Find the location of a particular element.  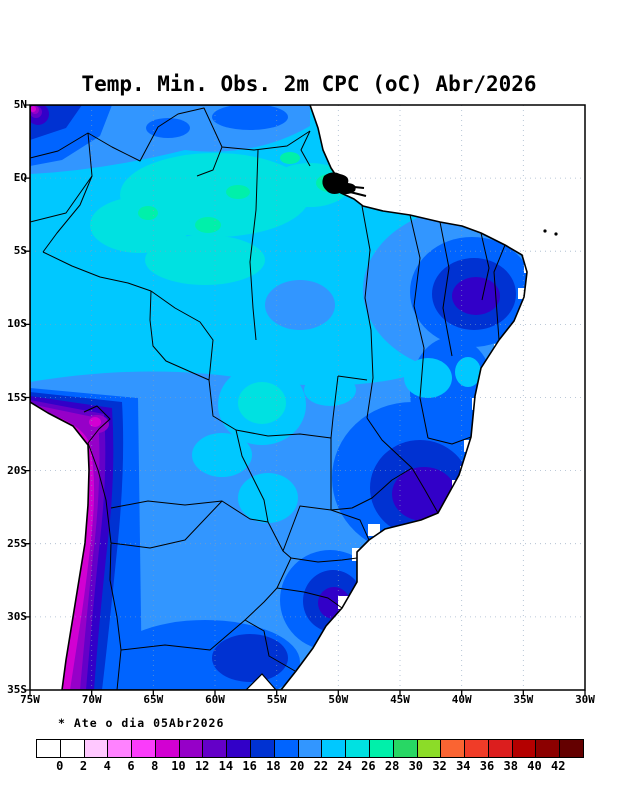

colorbar-tick-label: 26 is located at coordinates (368, 766).